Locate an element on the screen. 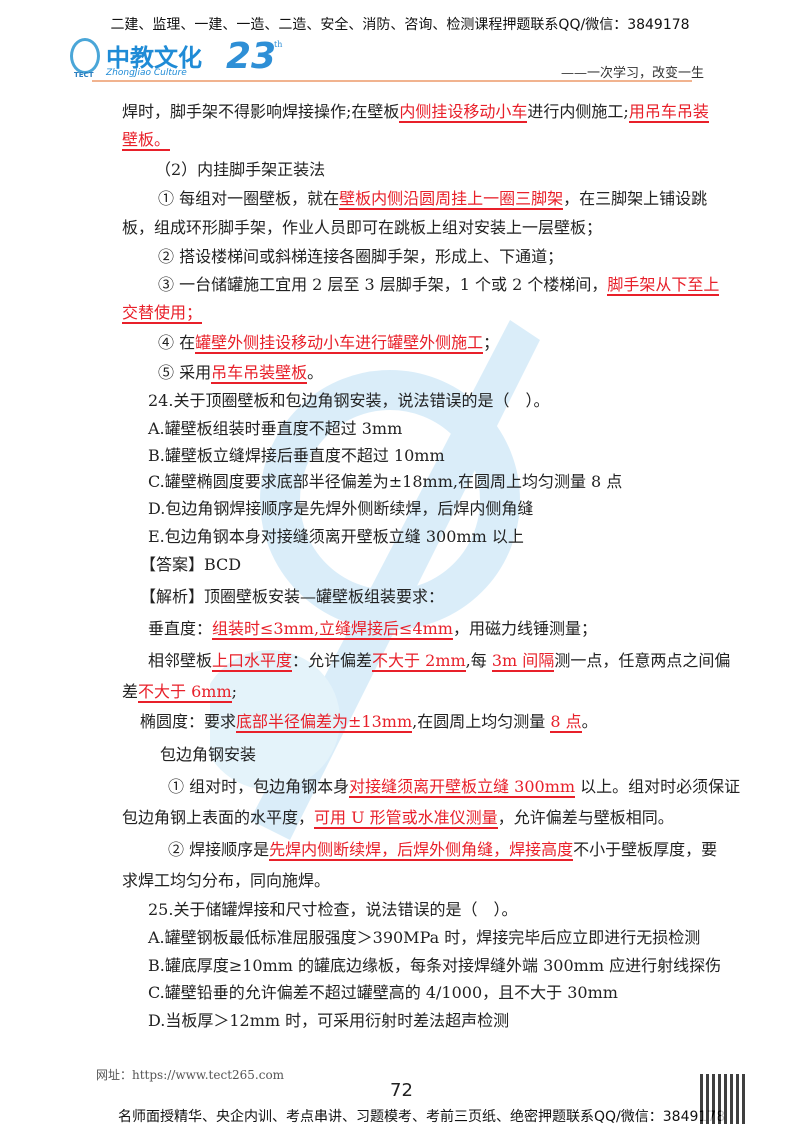  footer-url: 网址：https://www.tect265.com is located at coordinates (190, 1075).